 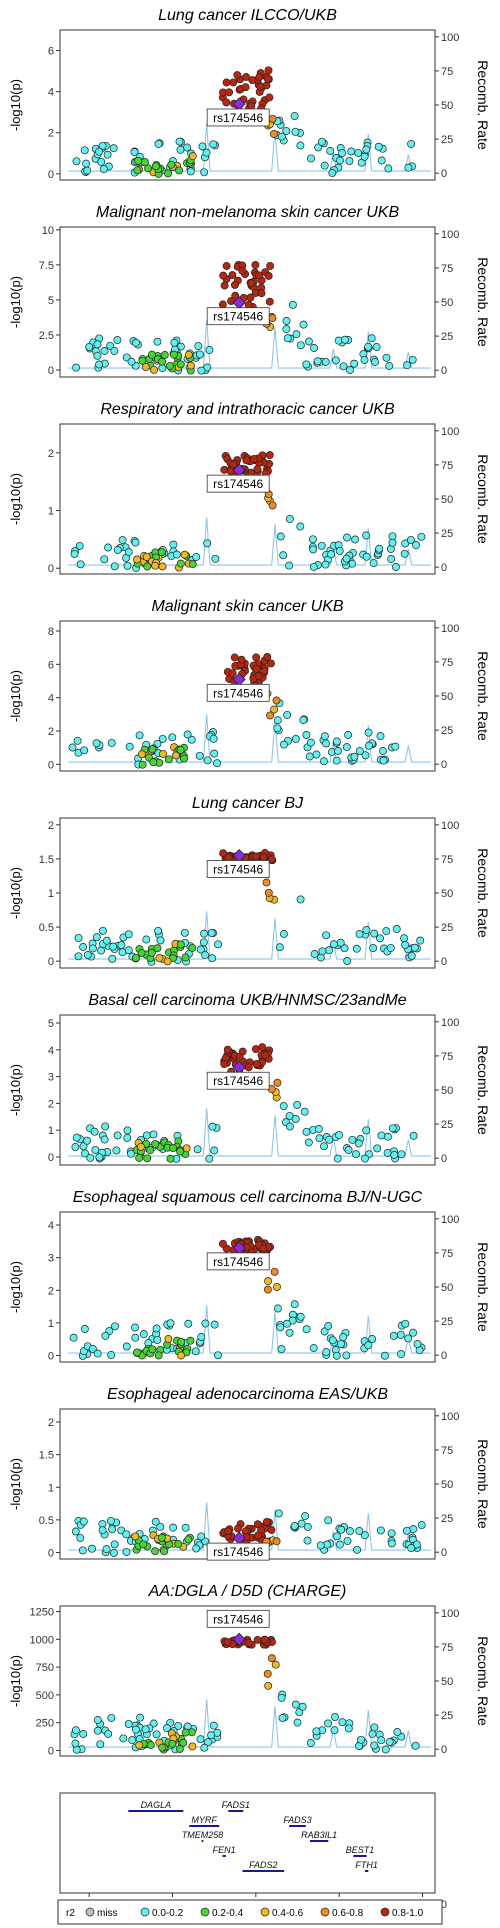 I want to click on y-tick-label: 7.5, so click(x=46, y=266).